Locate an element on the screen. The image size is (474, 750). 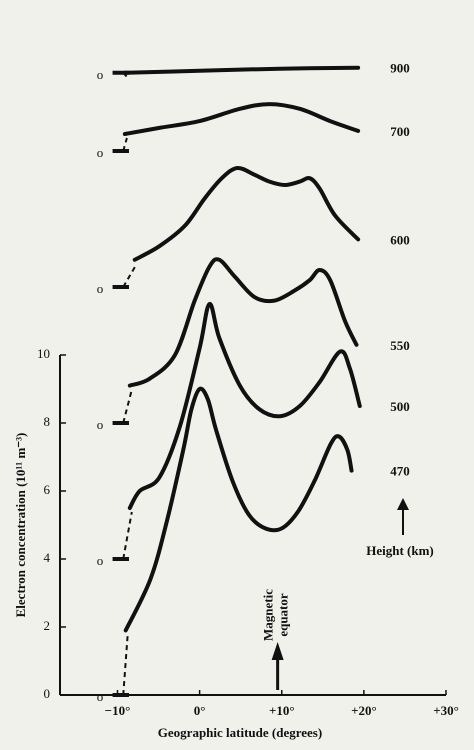
annotation: Magneticequator is located at coordinates (276, 615).